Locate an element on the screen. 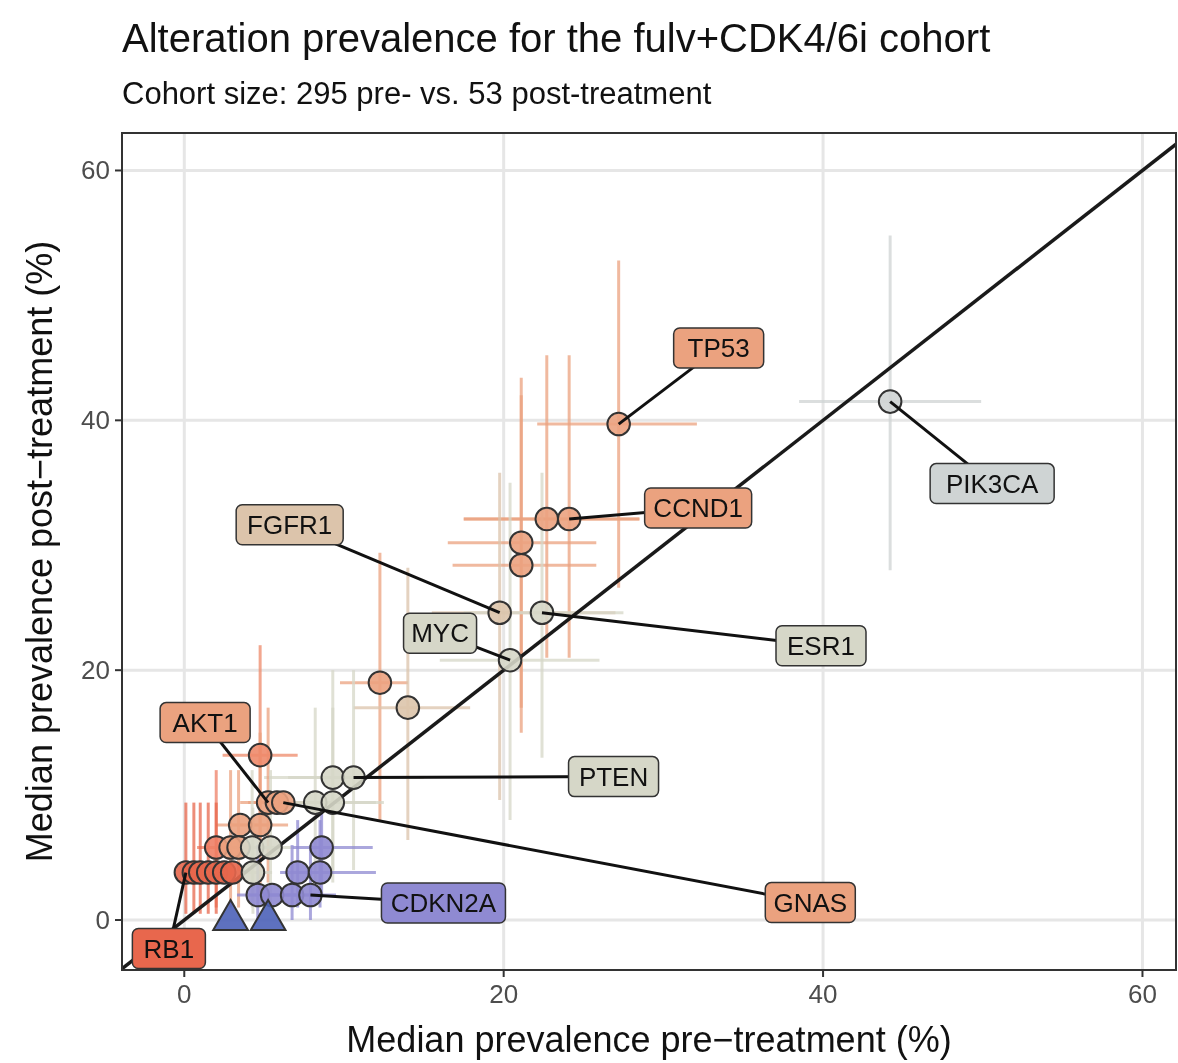  x-tick-label: 60 is located at coordinates (1142, 994).